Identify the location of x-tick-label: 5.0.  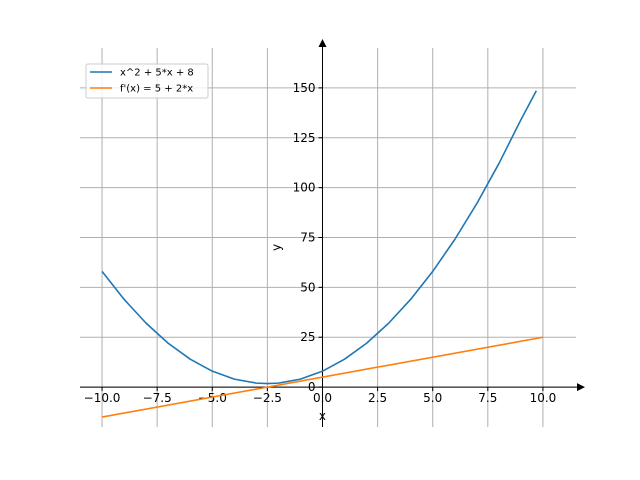
(432, 398).